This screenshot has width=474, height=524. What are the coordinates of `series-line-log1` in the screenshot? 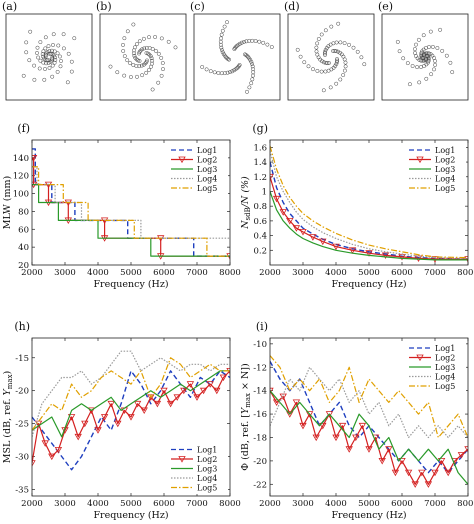 It's located at (369, 210).